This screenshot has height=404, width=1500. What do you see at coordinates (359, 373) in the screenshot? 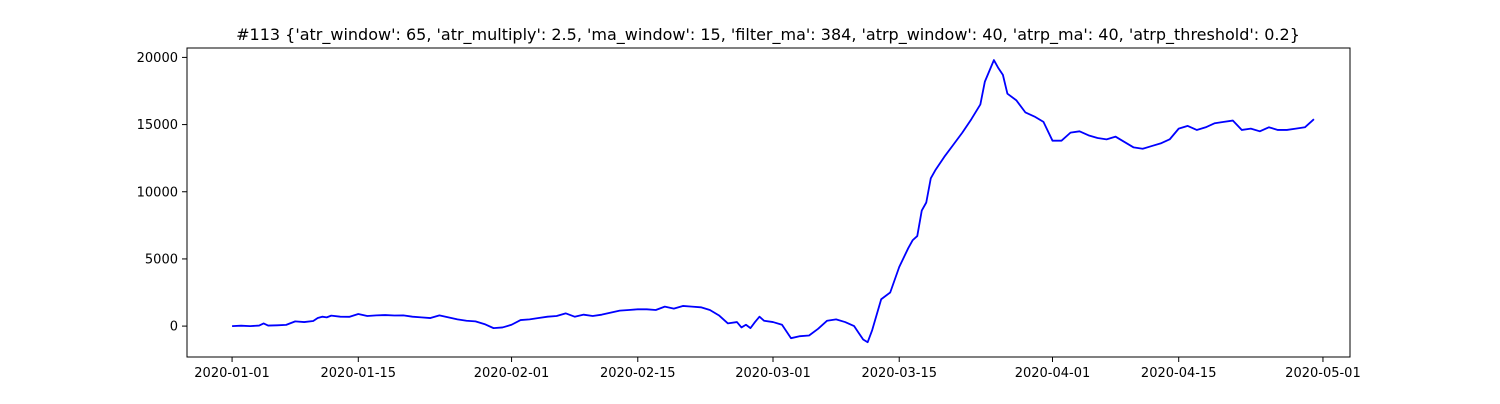
I see `x-tick-label: 2020-01-15` at bounding box center [359, 373].